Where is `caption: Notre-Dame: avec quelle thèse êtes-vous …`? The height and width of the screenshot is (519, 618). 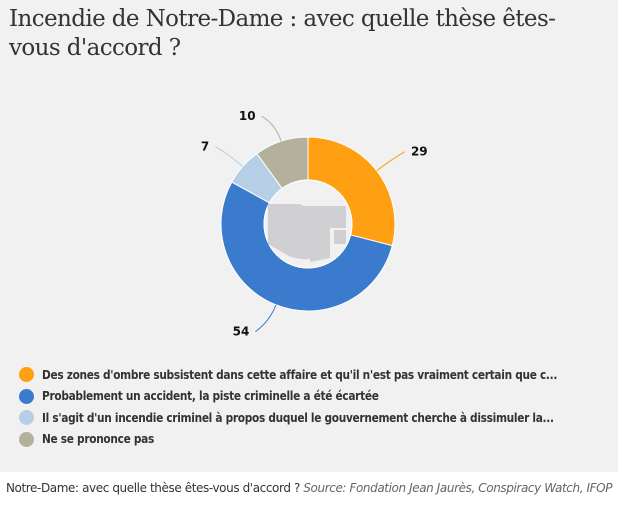 caption: Notre-Dame: avec quelle thèse êtes-vous … is located at coordinates (309, 488).